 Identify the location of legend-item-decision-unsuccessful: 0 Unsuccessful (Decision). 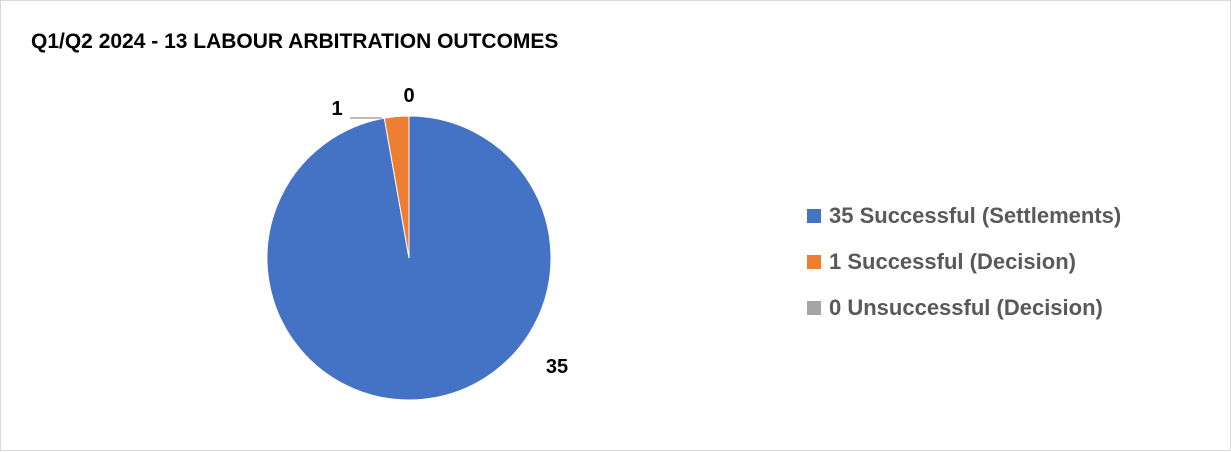
(964, 308).